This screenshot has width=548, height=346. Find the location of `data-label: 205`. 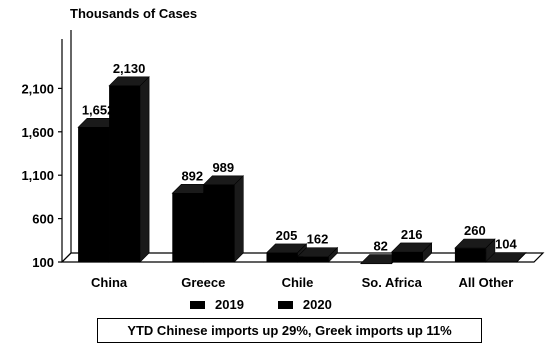

data-label: 205 is located at coordinates (287, 235).